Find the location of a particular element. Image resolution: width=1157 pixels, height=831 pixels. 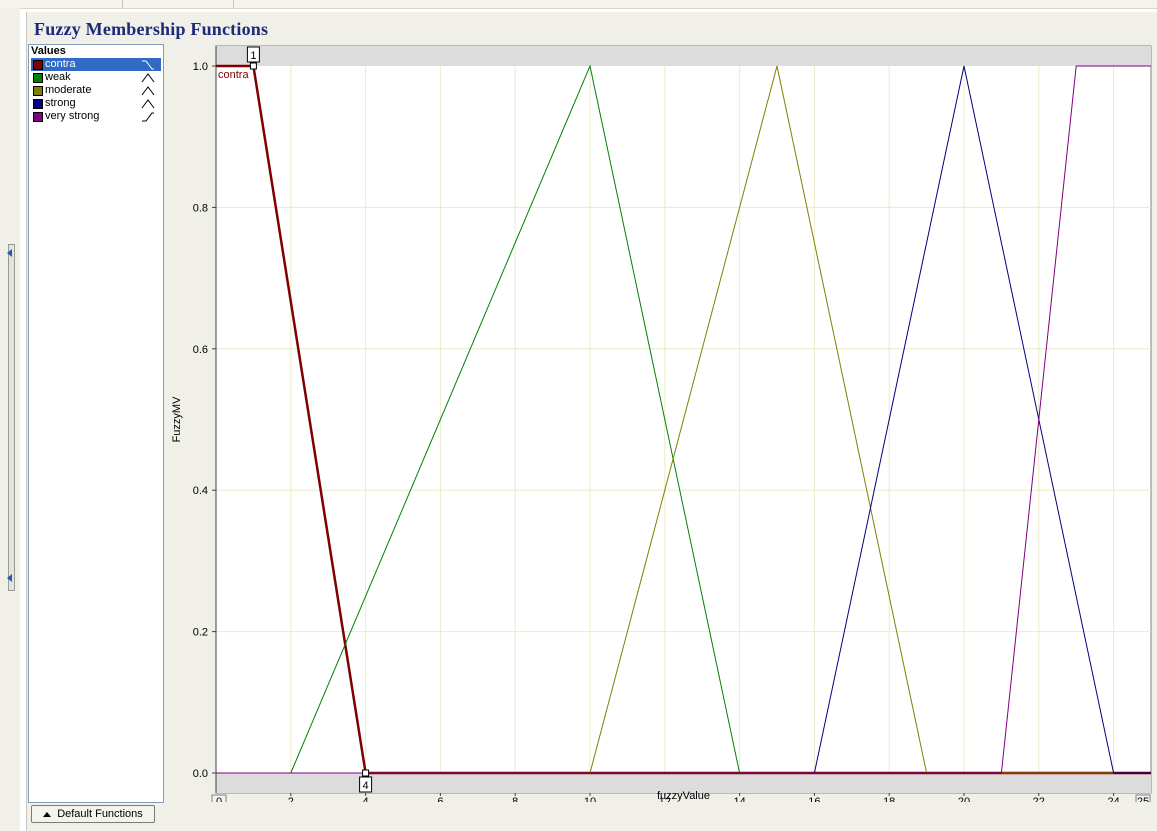

y-tick-label: 0.2 is located at coordinates (200, 633).